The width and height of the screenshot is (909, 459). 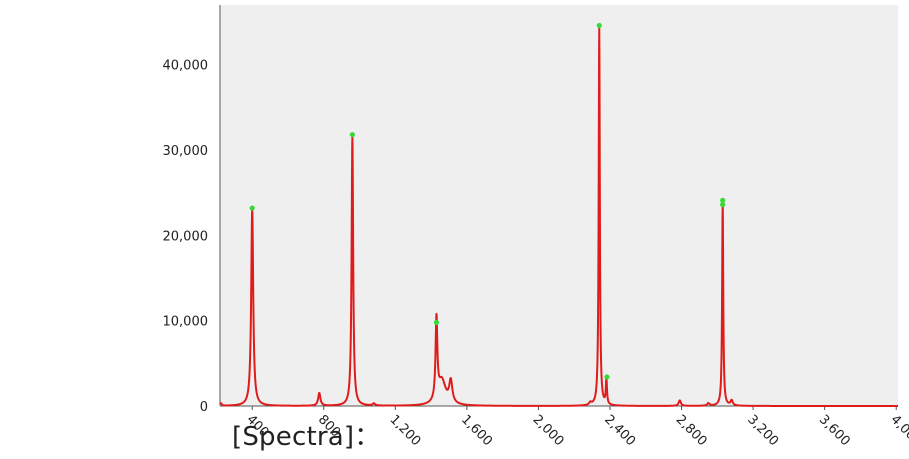 I want to click on x-tick-label: 2,000, so click(x=548, y=430).